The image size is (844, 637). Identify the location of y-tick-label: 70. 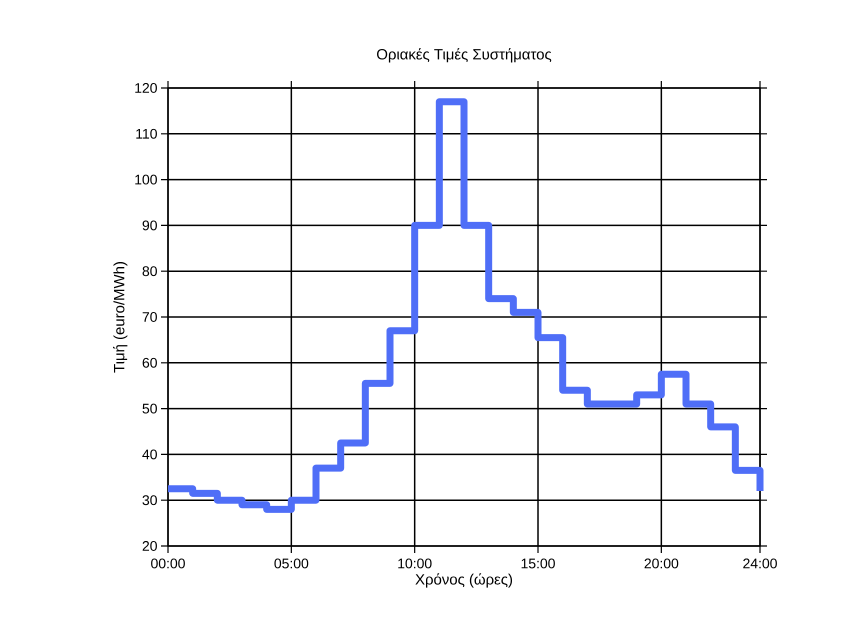
(149, 317).